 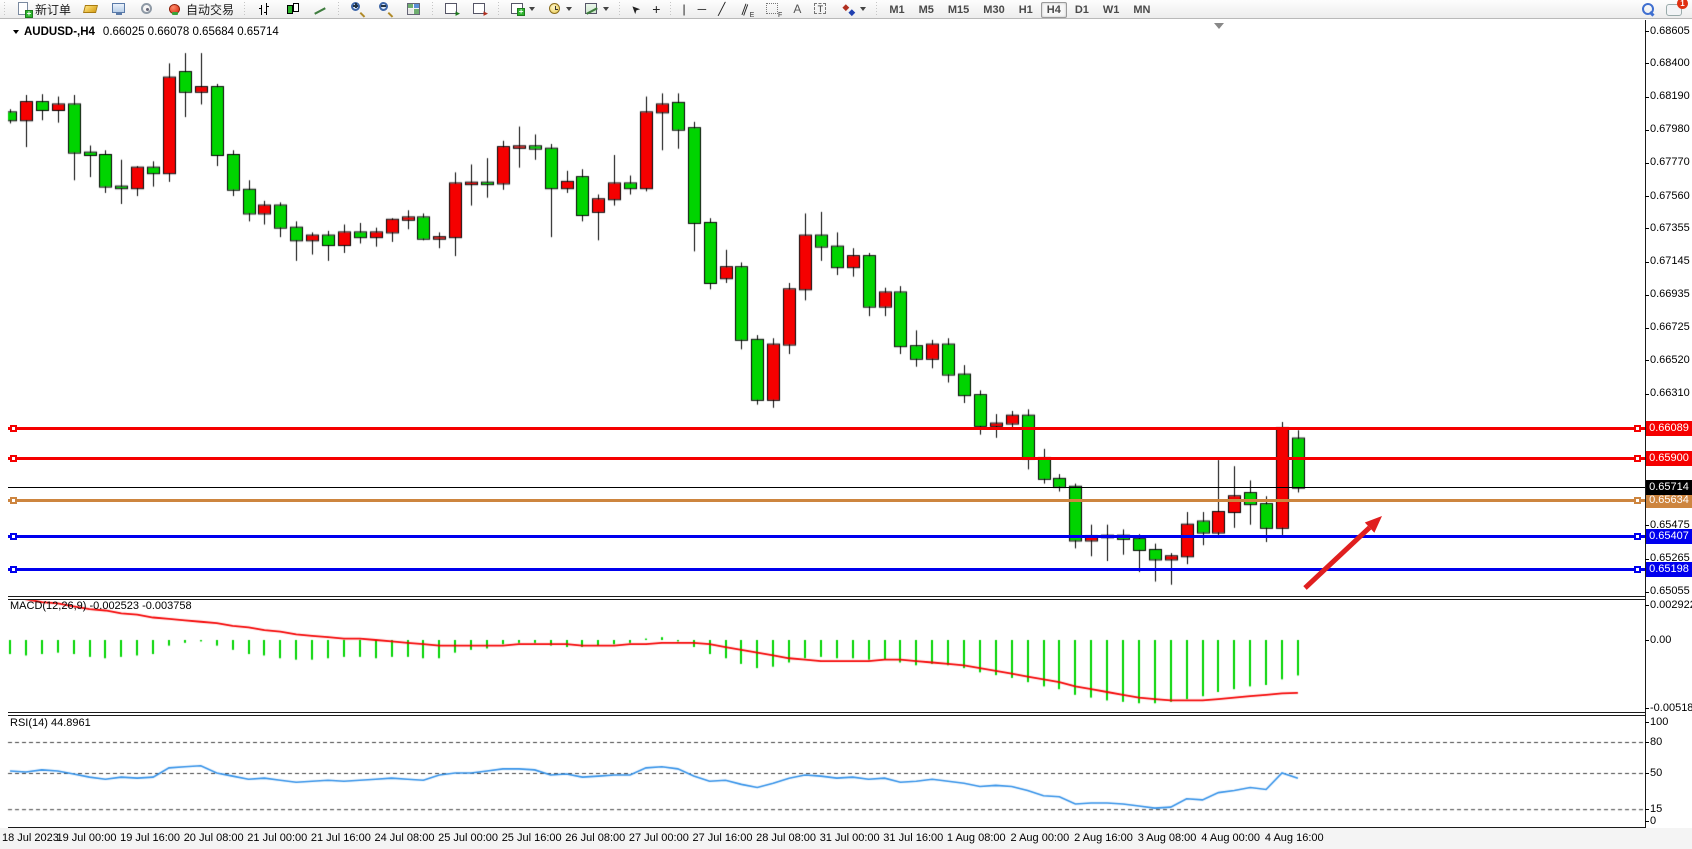 I want to click on price-axis-label: 0.67770, so click(x=1670, y=162).